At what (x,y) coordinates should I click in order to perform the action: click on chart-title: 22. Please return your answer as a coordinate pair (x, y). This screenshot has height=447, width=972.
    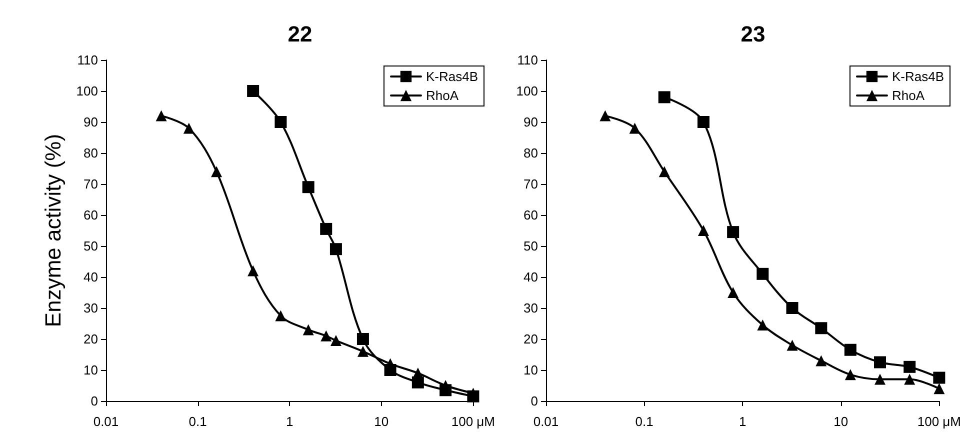
    Looking at the image, I should click on (300, 34).